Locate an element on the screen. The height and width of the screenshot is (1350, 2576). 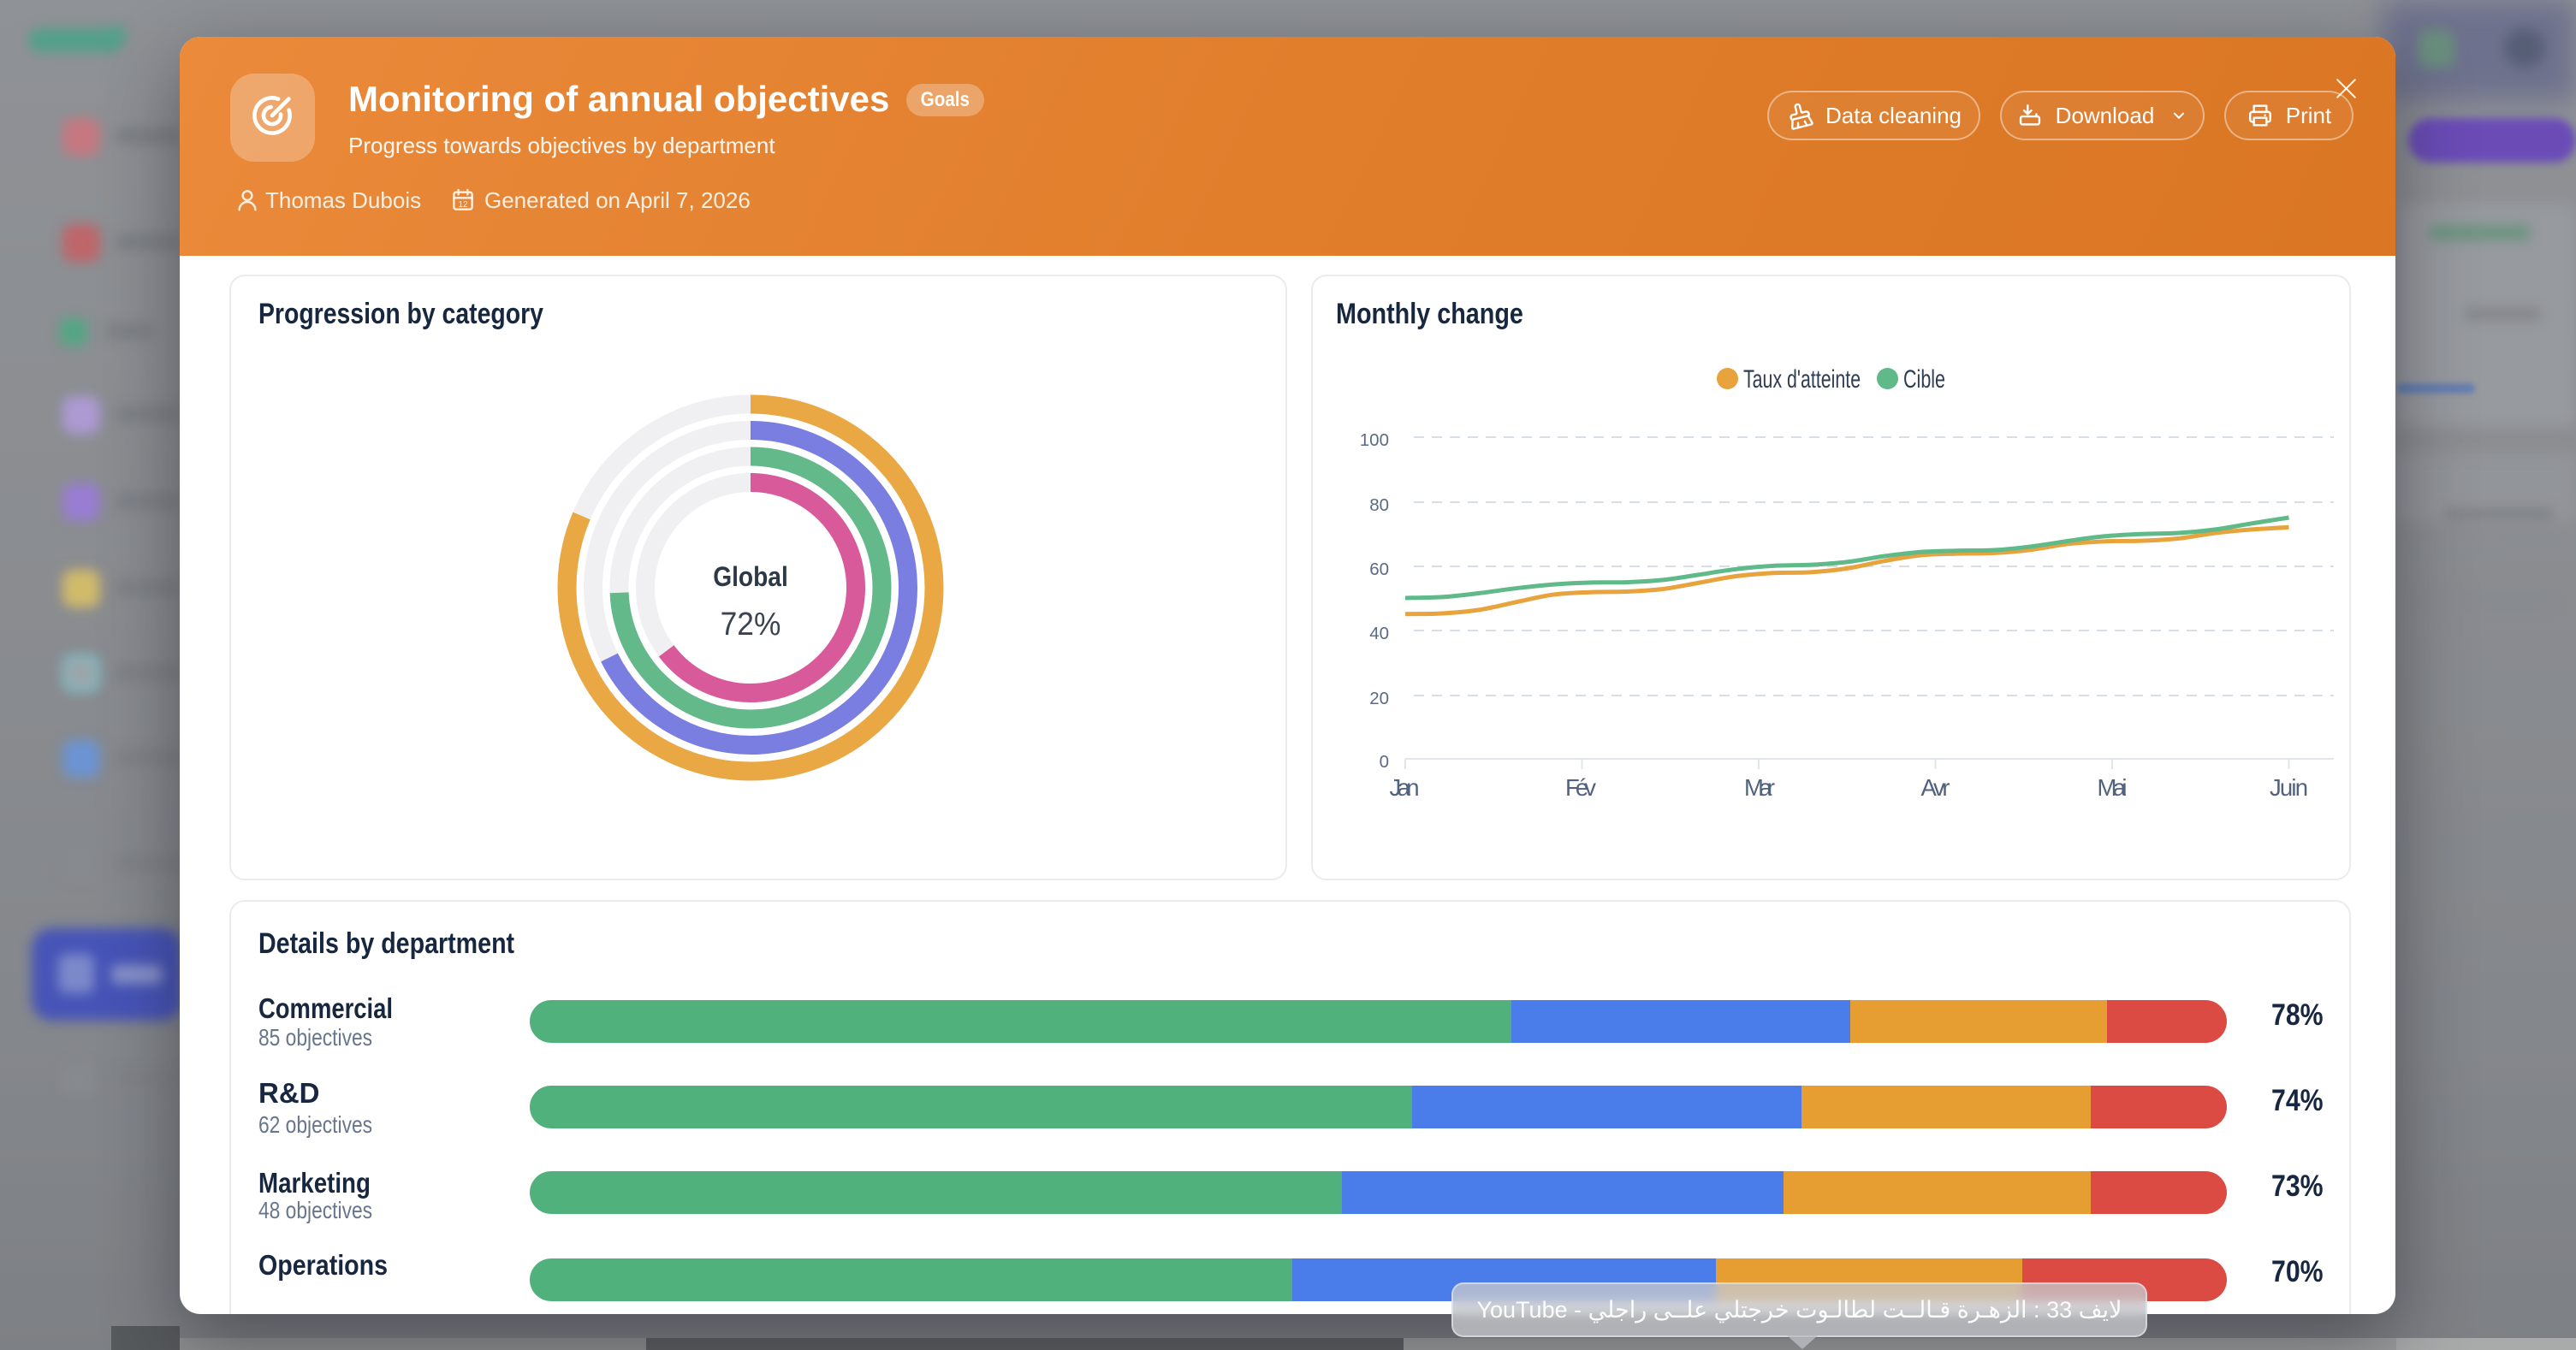
svg-text: Mar is located at coordinates (1759, 787).